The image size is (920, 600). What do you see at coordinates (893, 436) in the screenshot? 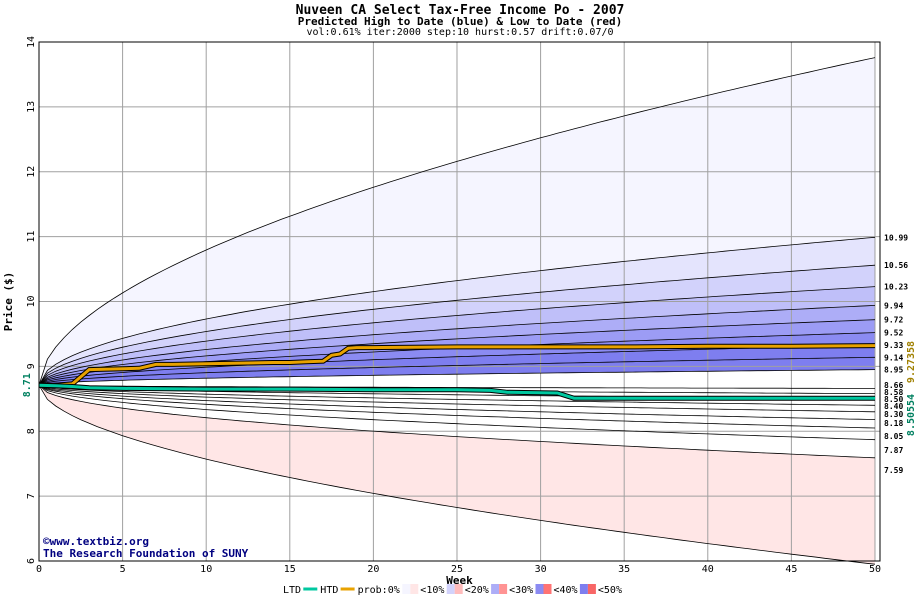
I see `low-band-label: 8.05` at bounding box center [893, 436].